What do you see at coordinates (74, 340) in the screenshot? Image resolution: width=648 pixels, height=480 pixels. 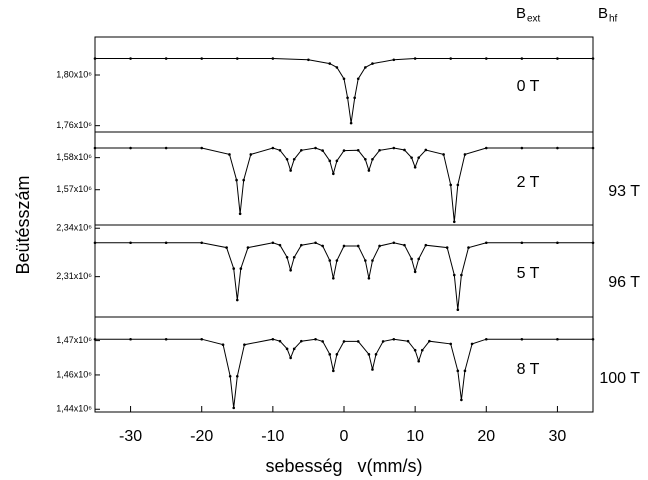 I see `y-tick-label: 1,47x10⁶` at bounding box center [74, 340].